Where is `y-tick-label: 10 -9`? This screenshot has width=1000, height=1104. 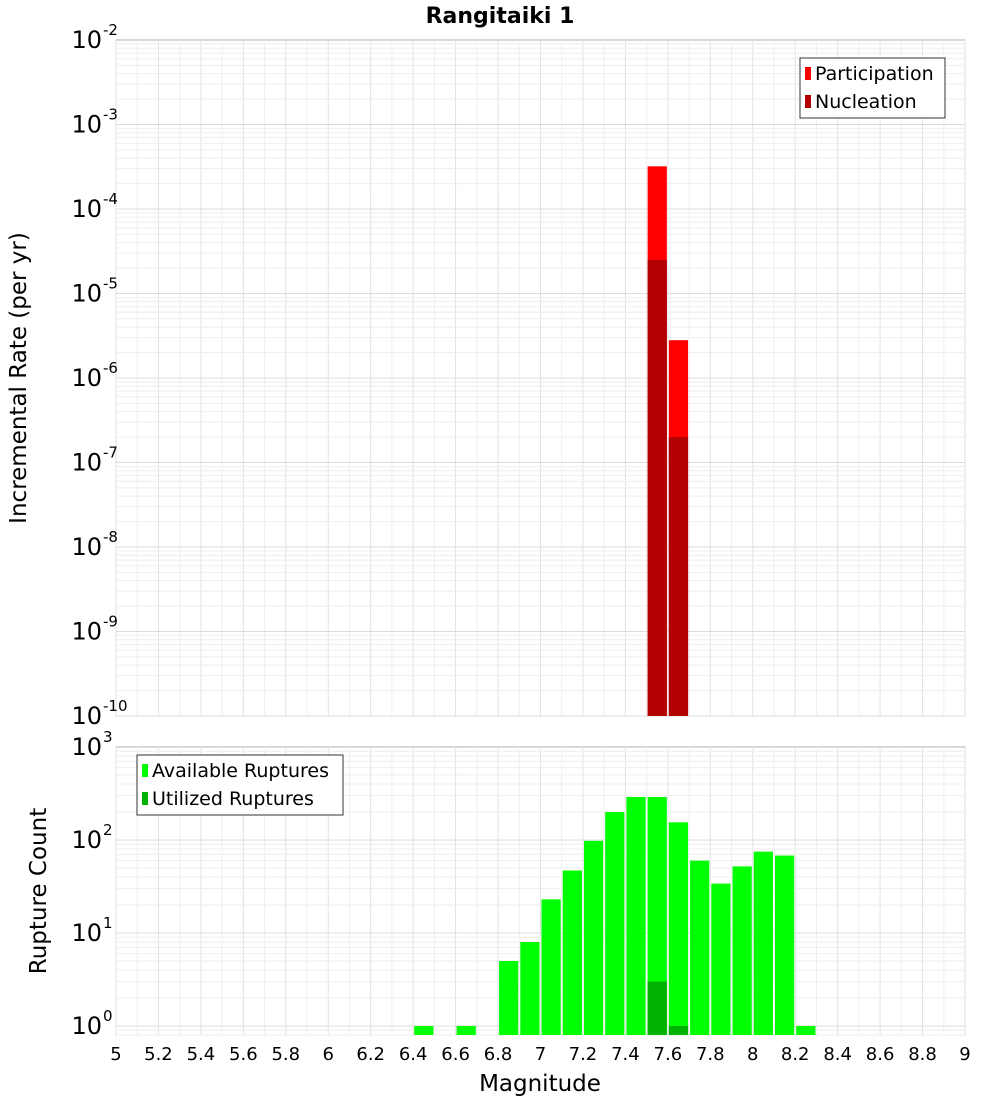
y-tick-label: 10 -9 is located at coordinates (94, 629).